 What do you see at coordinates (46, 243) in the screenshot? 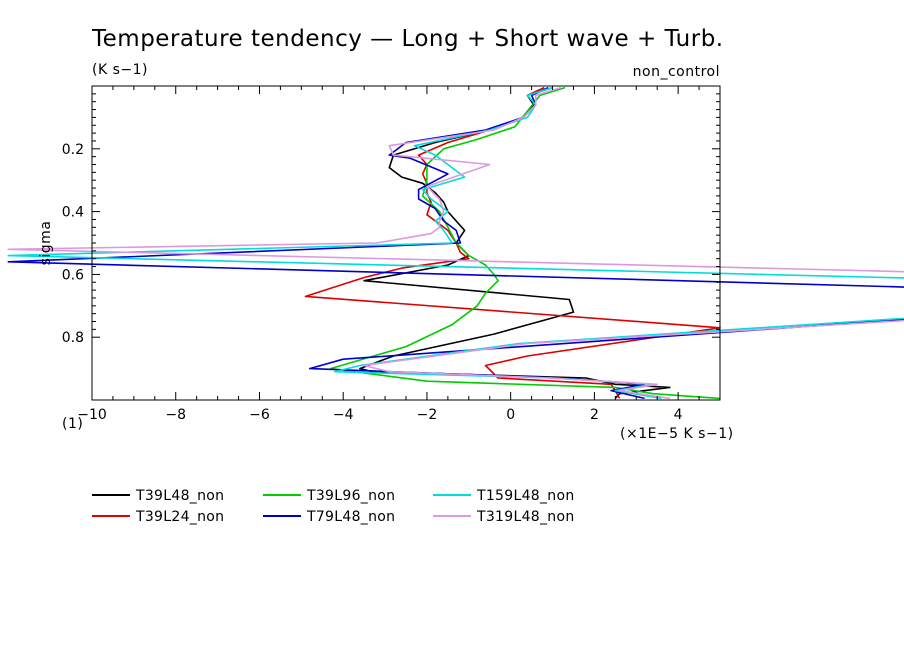
I see `y-axis-label: sigma` at bounding box center [46, 243].